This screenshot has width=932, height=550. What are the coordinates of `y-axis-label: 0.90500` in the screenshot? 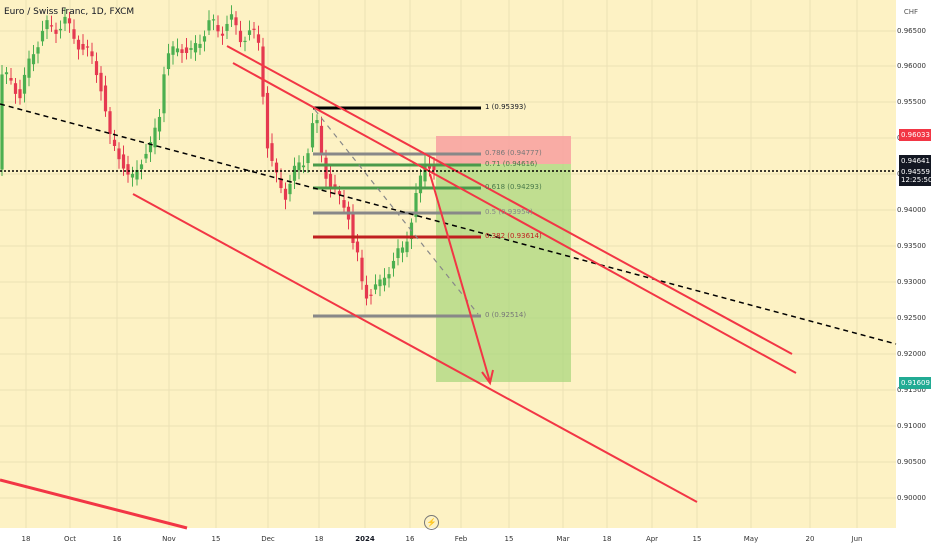 It's located at (911, 462).